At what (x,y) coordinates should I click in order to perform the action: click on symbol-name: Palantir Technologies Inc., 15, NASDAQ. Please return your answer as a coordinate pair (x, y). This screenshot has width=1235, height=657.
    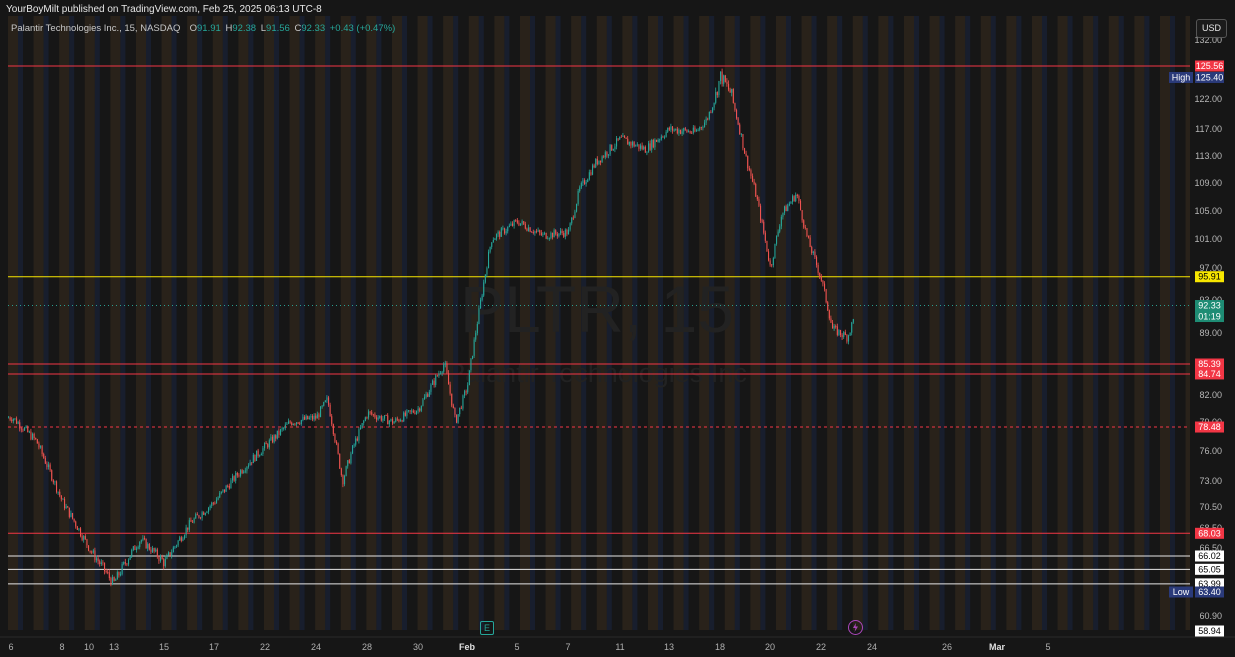
    Looking at the image, I should click on (96, 28).